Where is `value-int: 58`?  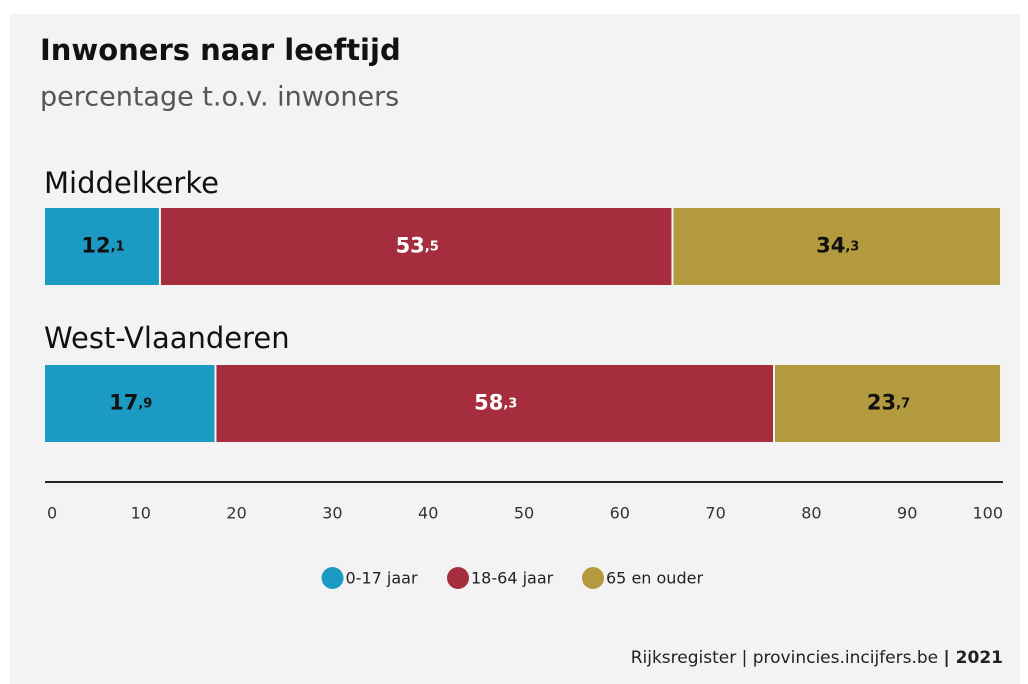
value-int: 58 is located at coordinates (488, 403).